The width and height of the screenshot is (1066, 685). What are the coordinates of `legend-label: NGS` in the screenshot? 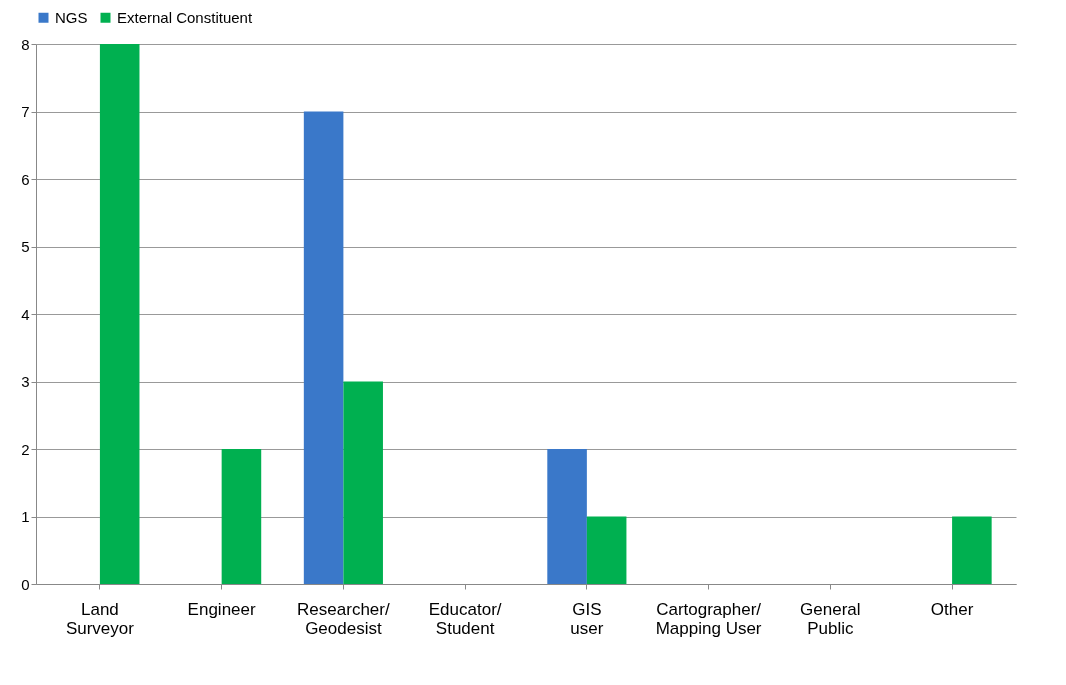 It's located at (71, 17).